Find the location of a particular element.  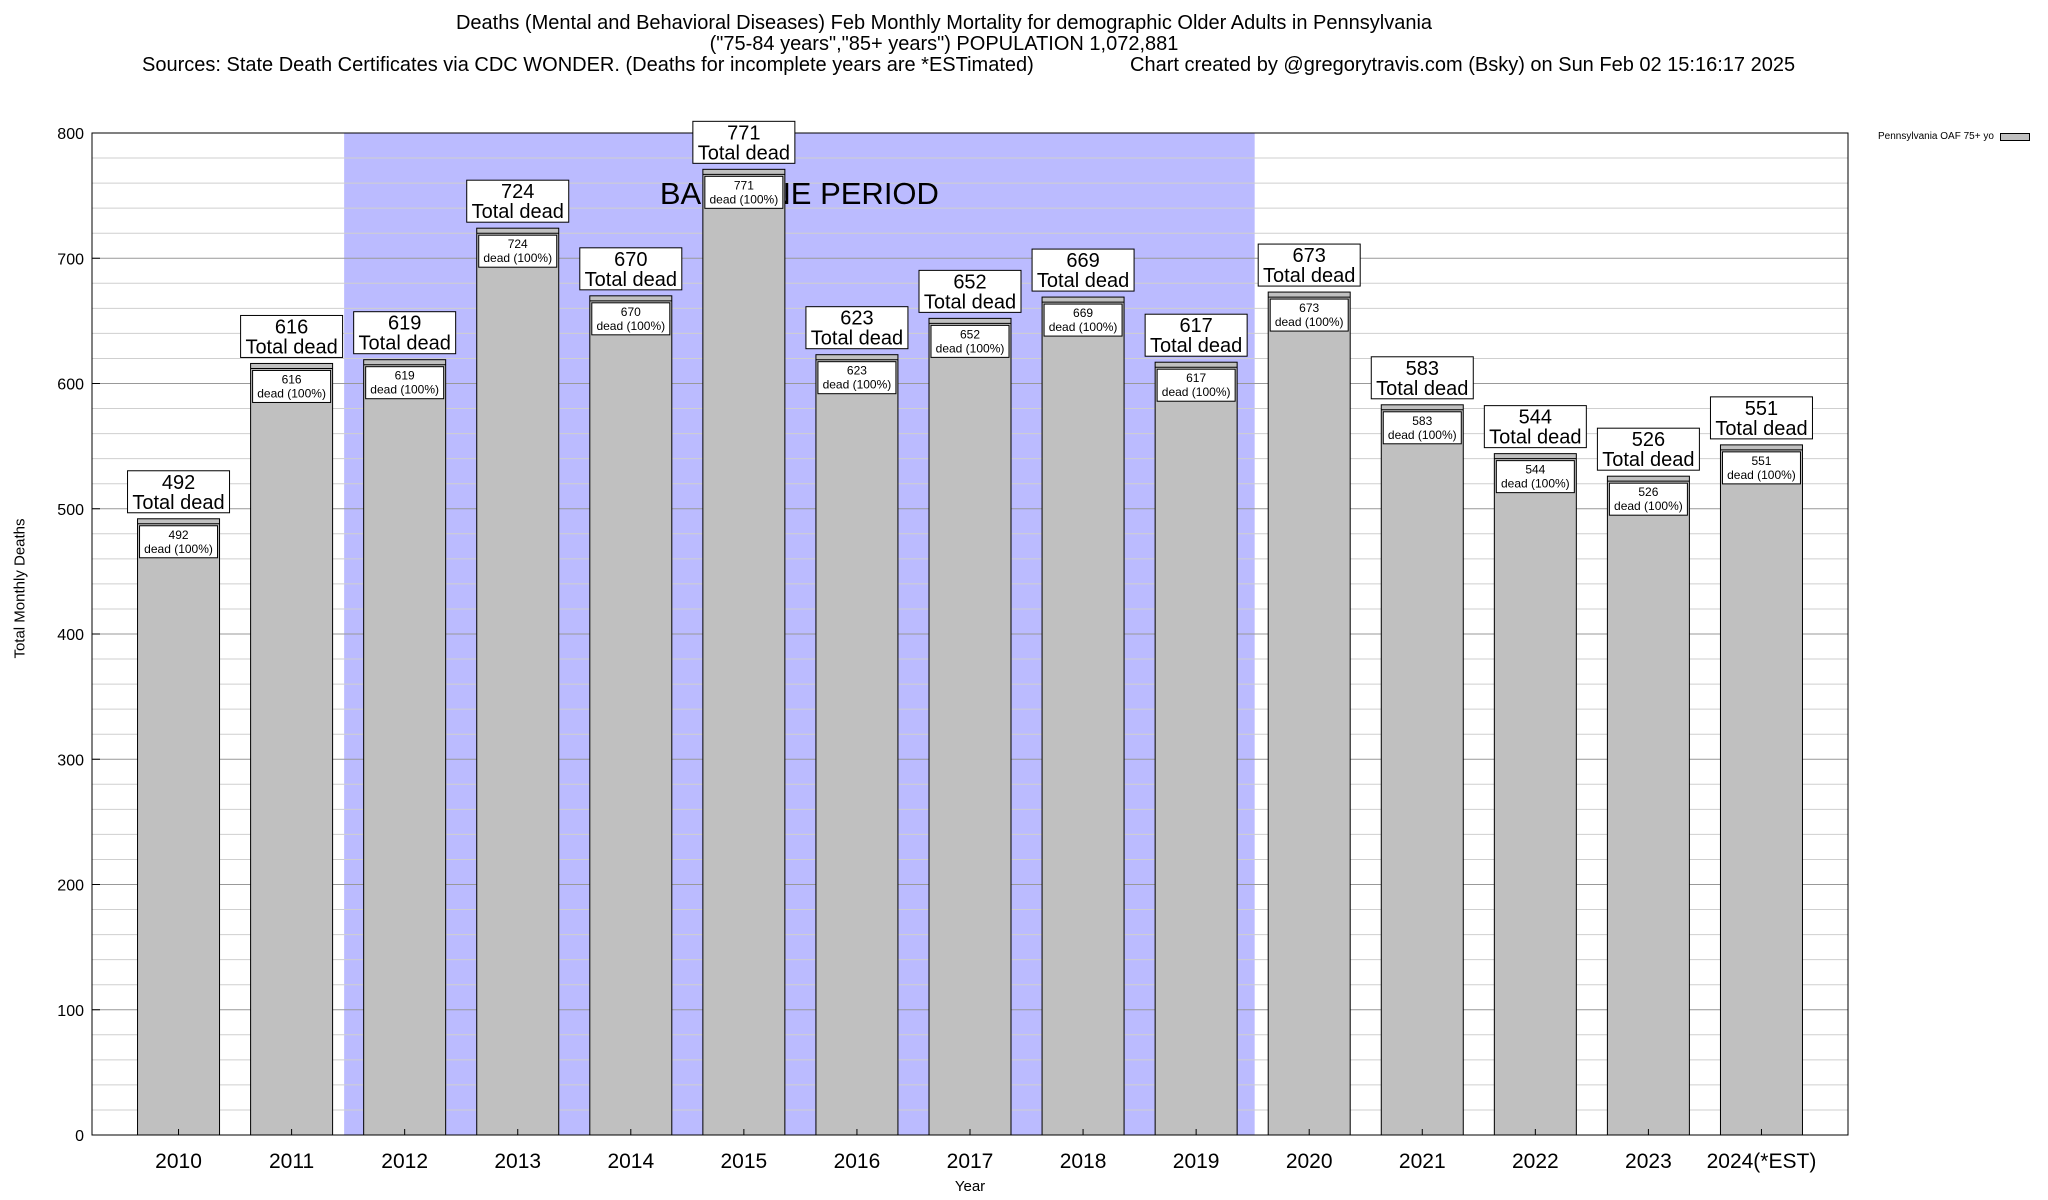

bar-inner-value: 669 is located at coordinates (1083, 313).